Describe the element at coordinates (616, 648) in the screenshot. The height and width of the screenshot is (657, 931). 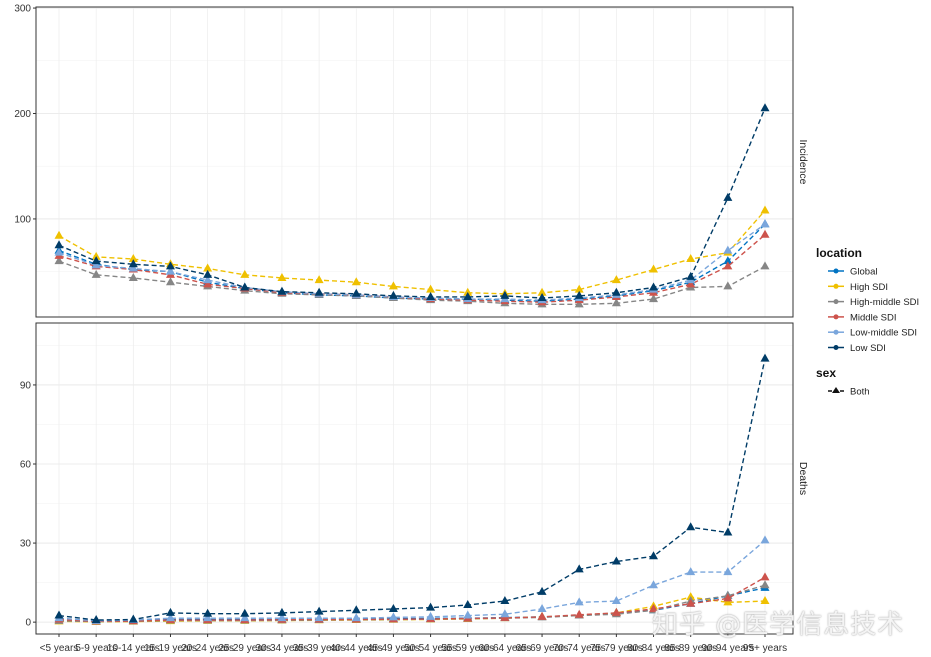
I see `x-tick-label: 75-79 years` at that location.